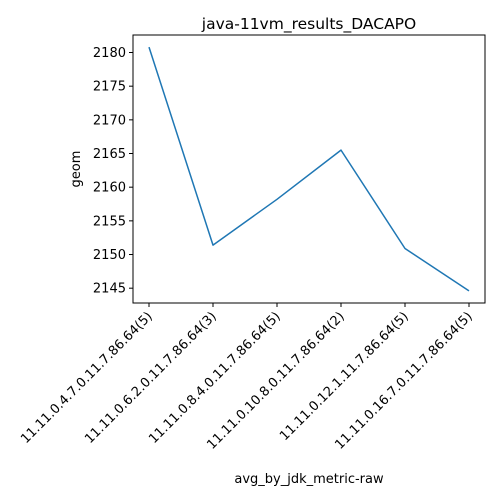  What do you see at coordinates (109, 120) in the screenshot?
I see `y-tick-label: 2170` at bounding box center [109, 120].